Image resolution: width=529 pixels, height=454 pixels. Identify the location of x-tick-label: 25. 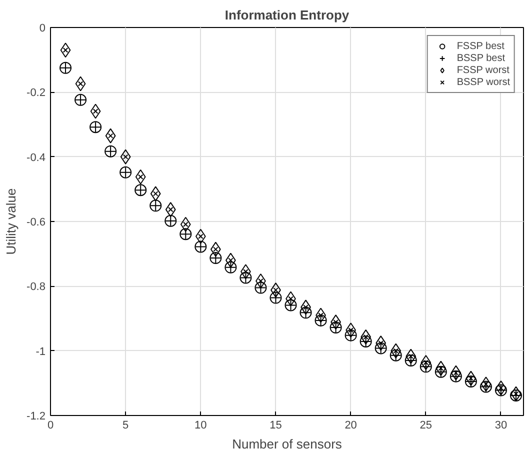
(426, 426).